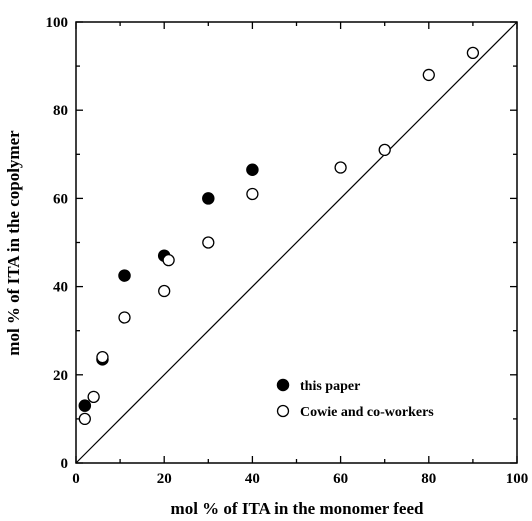  What do you see at coordinates (517, 479) in the screenshot?
I see `x-tick-label: 100` at bounding box center [517, 479].